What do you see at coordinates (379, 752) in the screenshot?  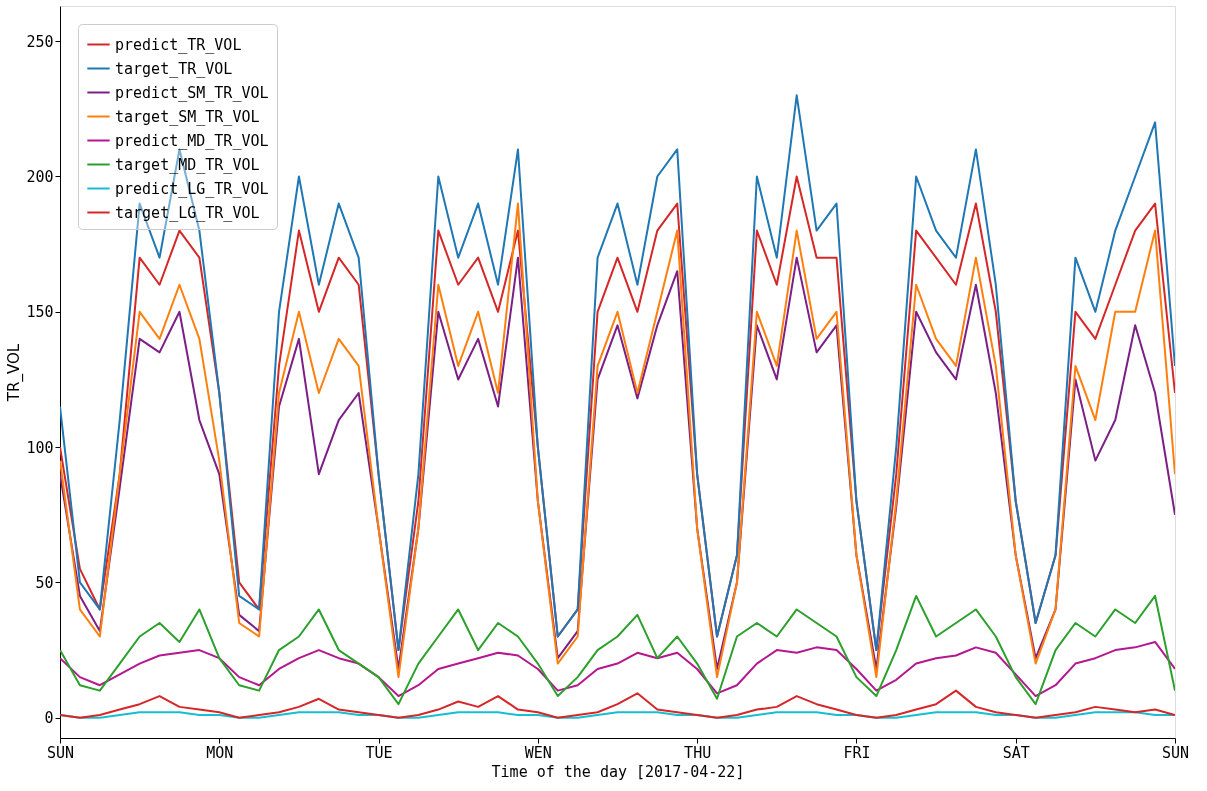 I see `x-tick-label: TUE` at bounding box center [379, 752].